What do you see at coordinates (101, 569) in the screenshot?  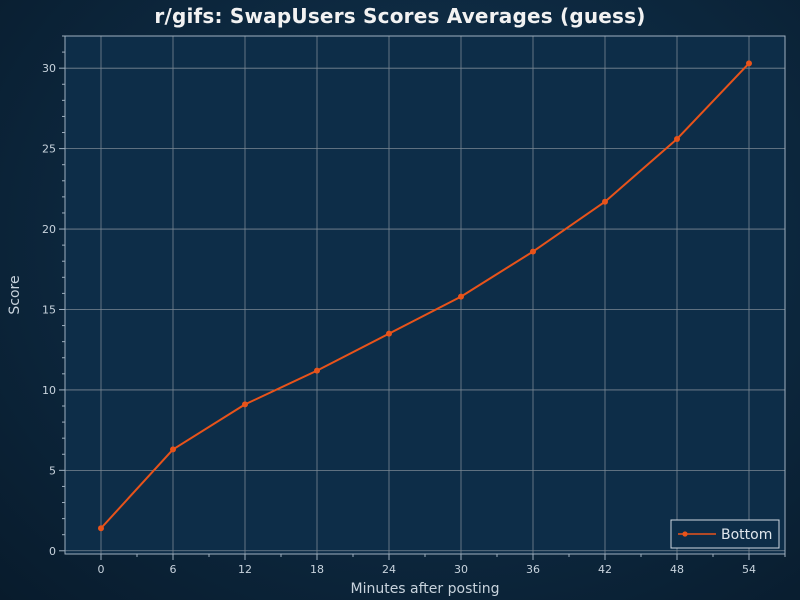 I see `x-tick-label: 0` at bounding box center [101, 569].